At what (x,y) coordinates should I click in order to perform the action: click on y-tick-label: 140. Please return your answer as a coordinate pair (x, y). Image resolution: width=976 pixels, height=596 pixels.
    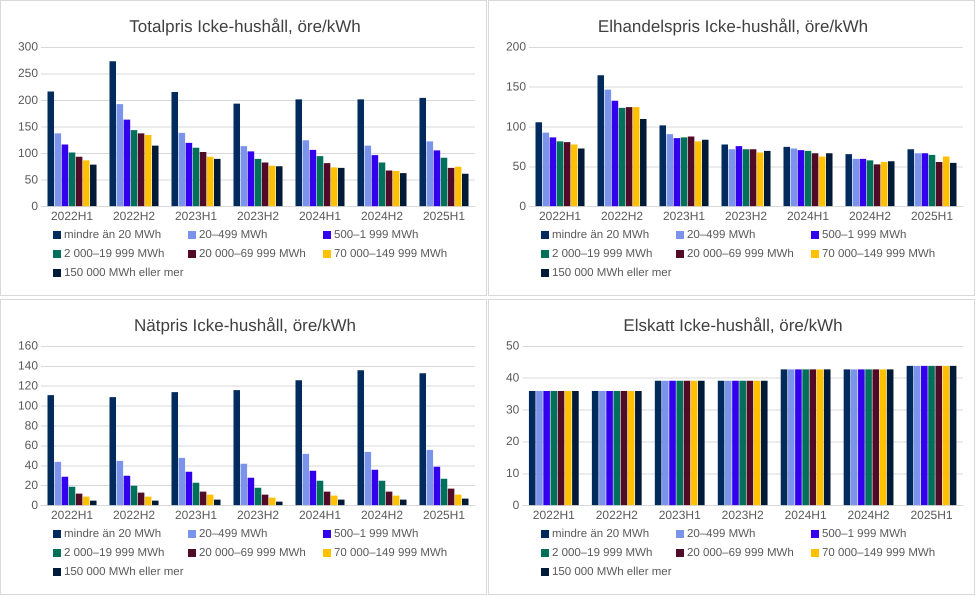
    Looking at the image, I should click on (28, 365).